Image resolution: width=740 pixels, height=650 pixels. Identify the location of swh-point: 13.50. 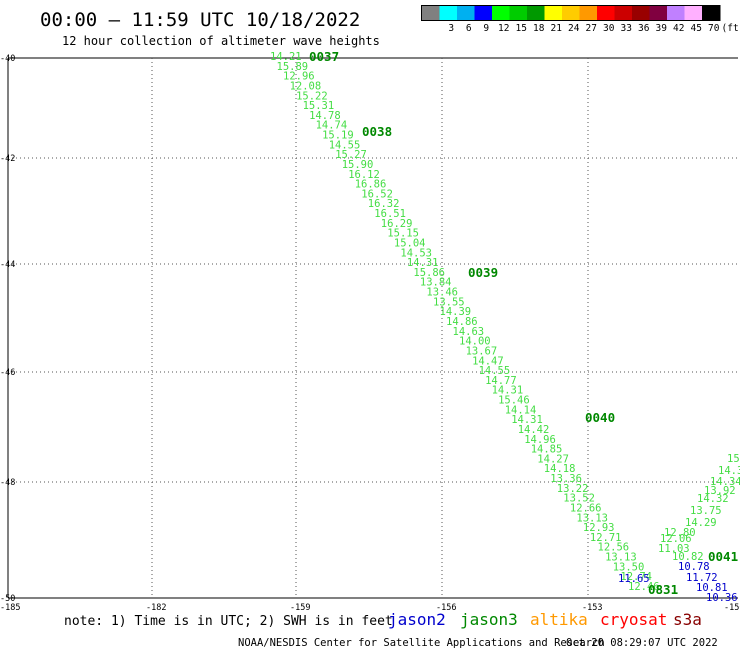
(629, 567).